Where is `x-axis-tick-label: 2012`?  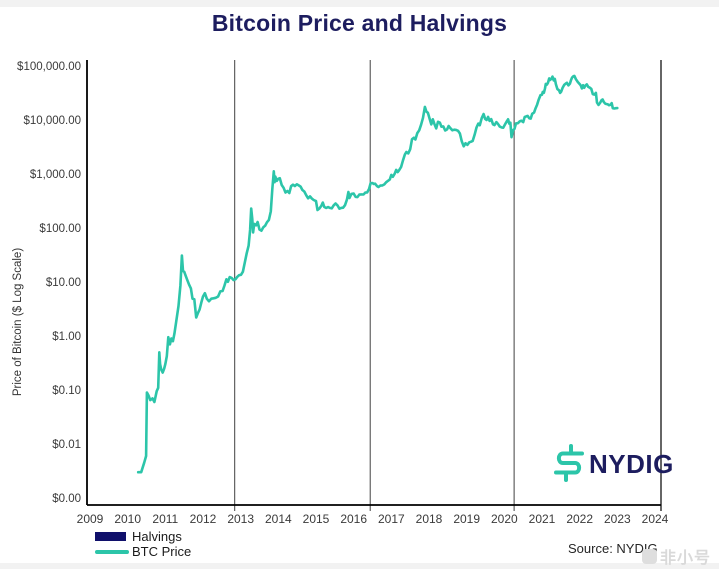
x-axis-tick-label: 2012 is located at coordinates (203, 519).